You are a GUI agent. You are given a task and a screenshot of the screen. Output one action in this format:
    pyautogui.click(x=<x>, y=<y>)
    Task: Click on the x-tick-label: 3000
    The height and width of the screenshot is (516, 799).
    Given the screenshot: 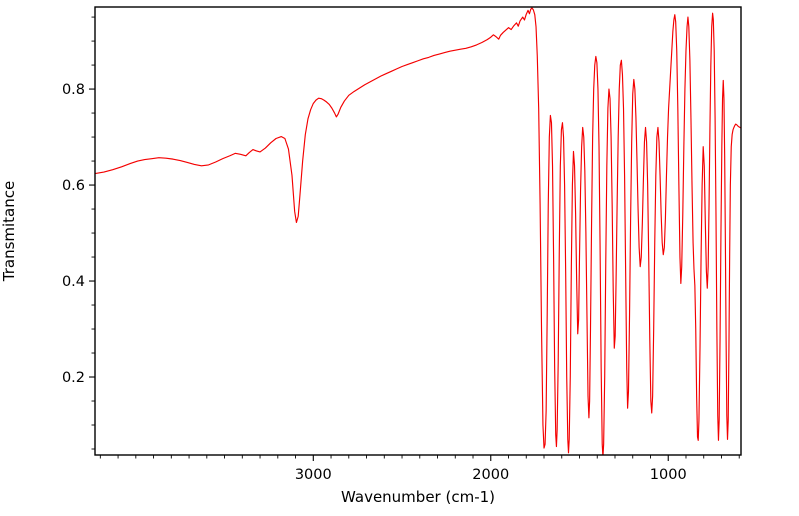 What is the action you would take?
    pyautogui.click(x=313, y=475)
    